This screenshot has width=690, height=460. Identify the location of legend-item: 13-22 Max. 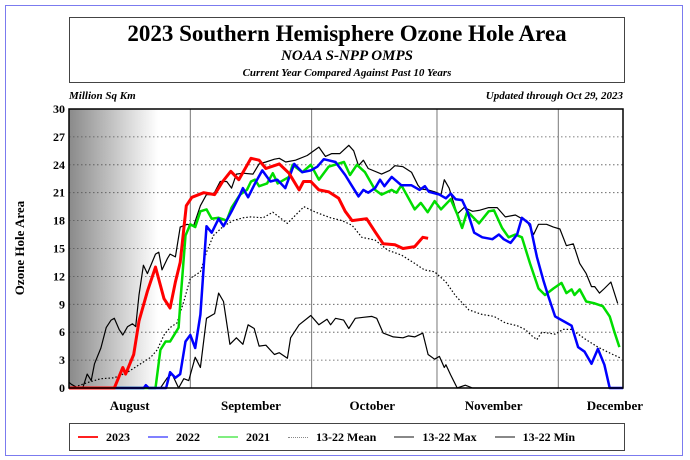
(435, 437).